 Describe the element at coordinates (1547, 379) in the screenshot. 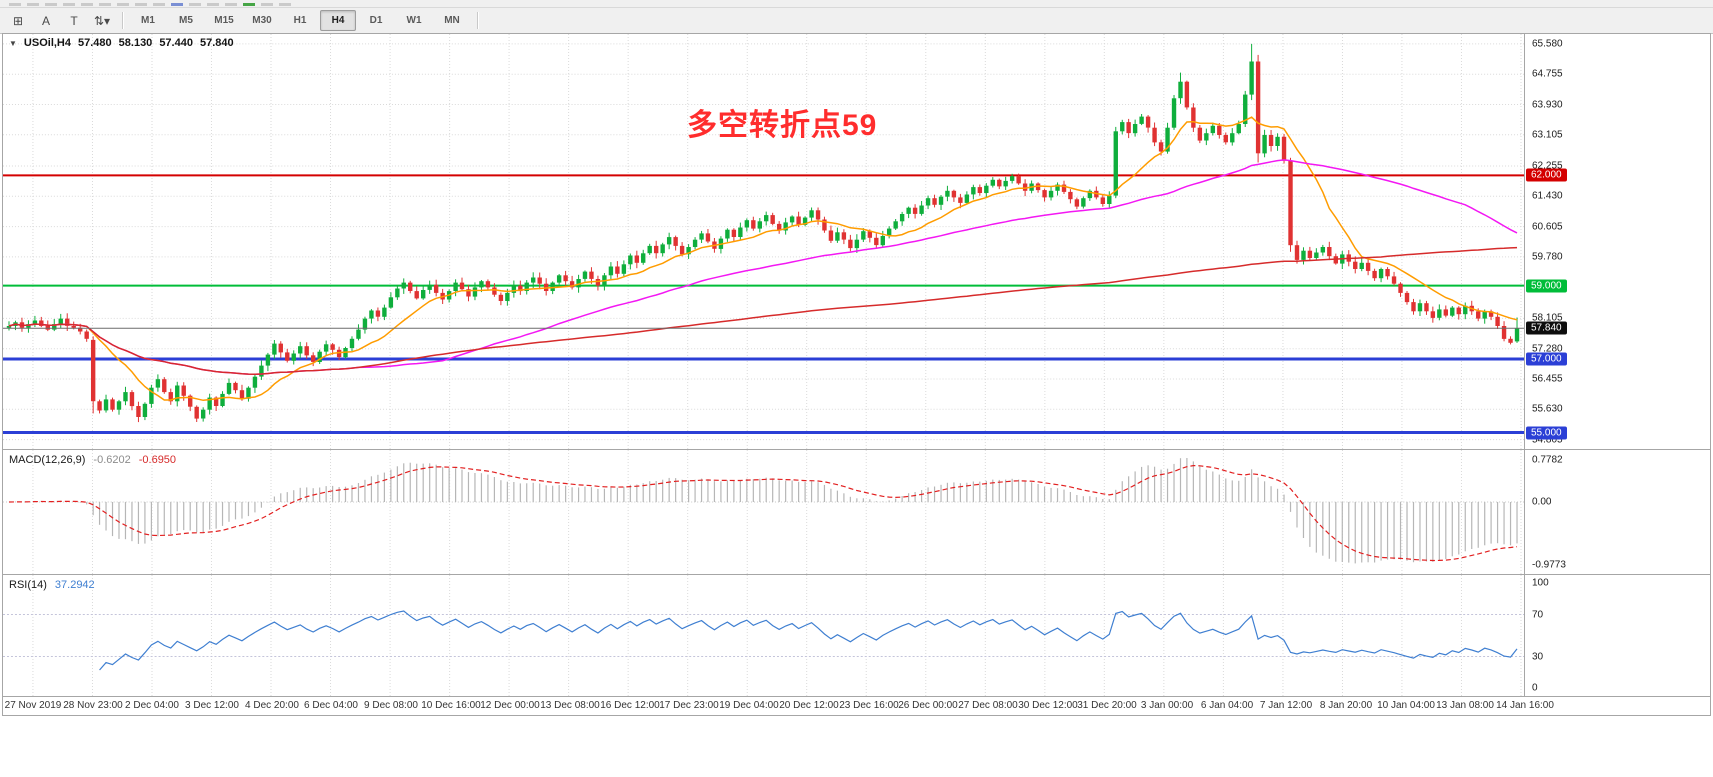

I see `price-tick: 56.455` at that location.